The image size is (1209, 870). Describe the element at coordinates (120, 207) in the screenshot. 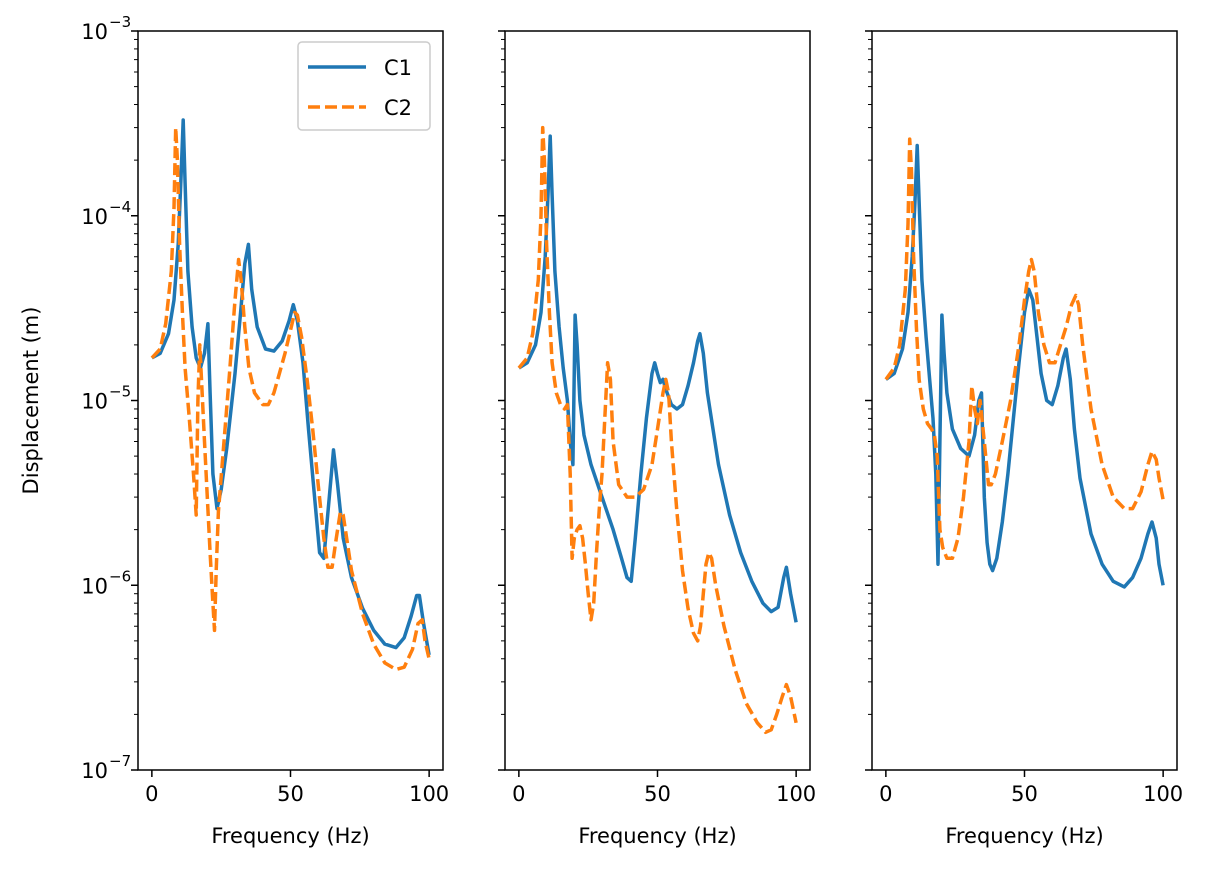

I see `y-tick-exponent: −4` at that location.